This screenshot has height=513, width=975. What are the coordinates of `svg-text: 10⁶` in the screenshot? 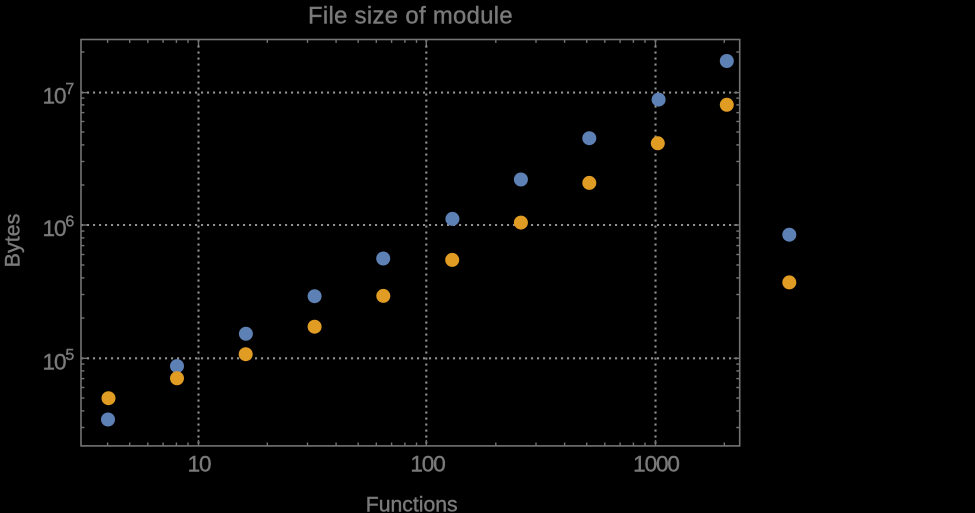 It's located at (59, 228).